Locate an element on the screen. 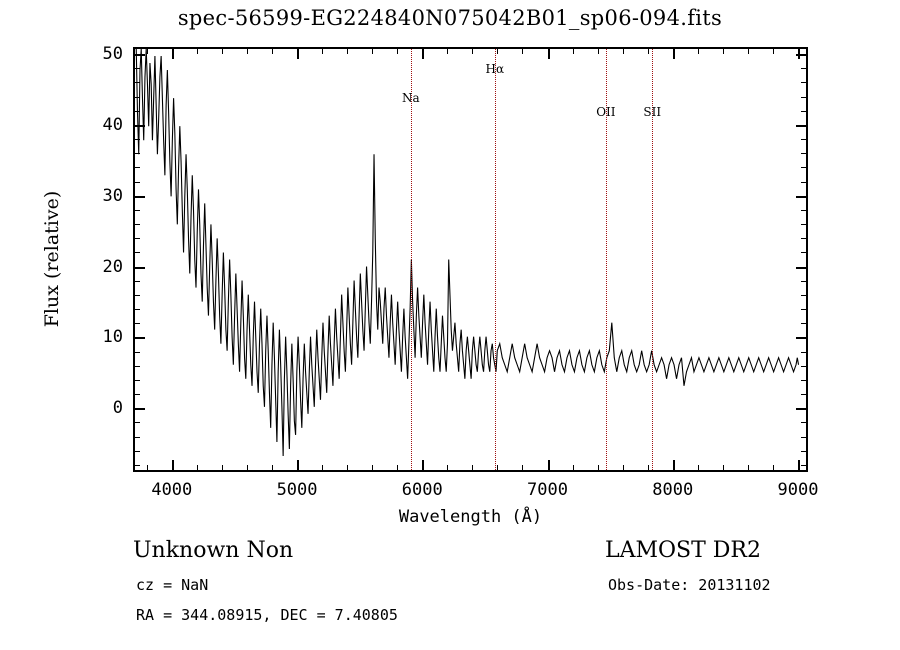  survey-label: LAMOST DR2 is located at coordinates (683, 550).